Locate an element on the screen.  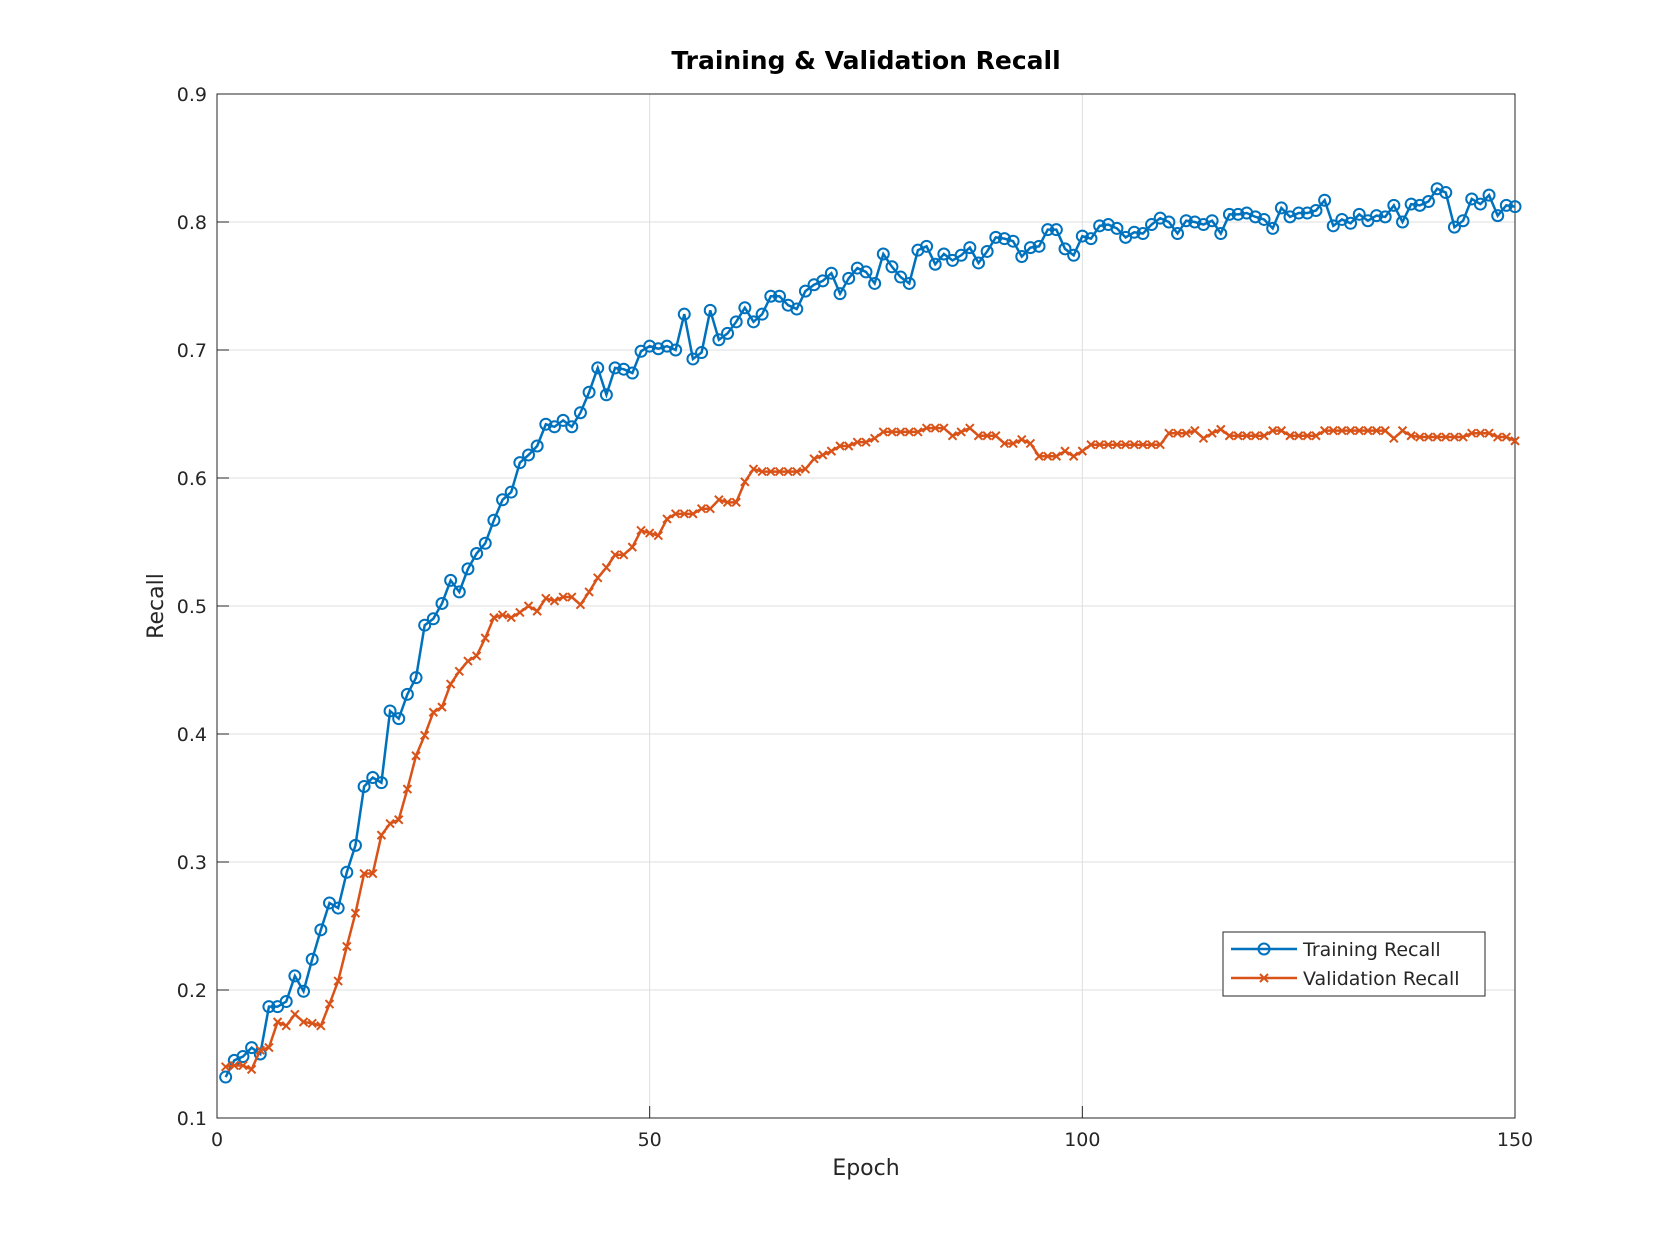
y-tick-label: 0.4 is located at coordinates (192, 735).